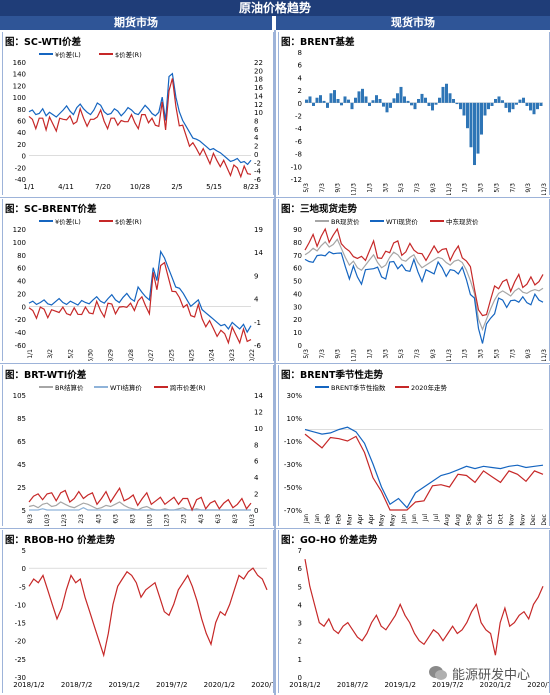 The width and height of the screenshot is (550, 695). What do you see at coordinates (21, 419) in the screenshot?
I see `y-tick-label: 85` at bounding box center [21, 419].